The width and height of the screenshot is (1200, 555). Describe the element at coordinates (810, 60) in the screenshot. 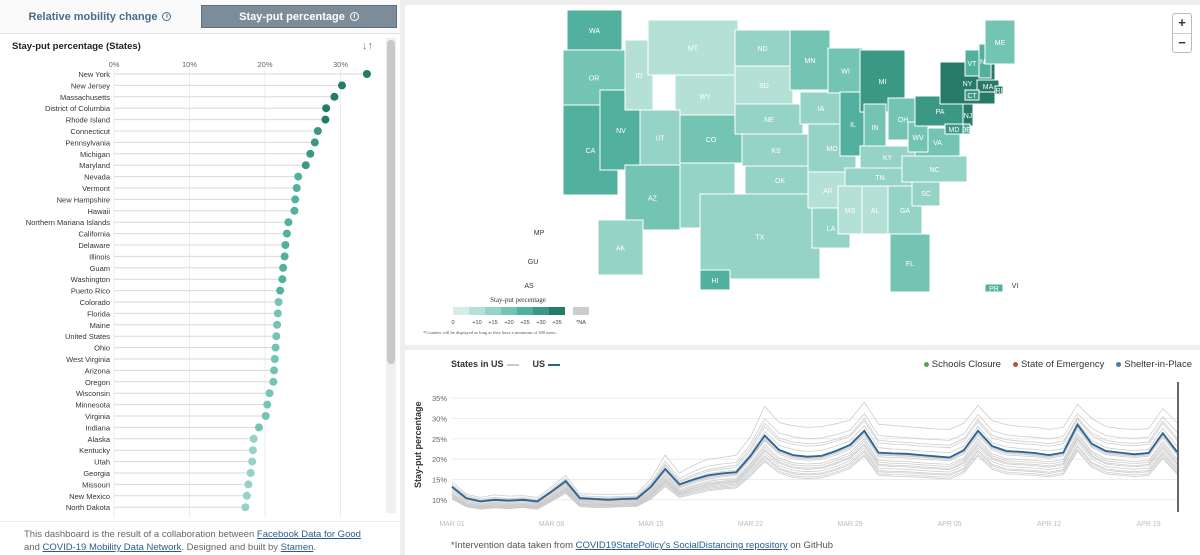

I see `map-state-mn: MN` at that location.